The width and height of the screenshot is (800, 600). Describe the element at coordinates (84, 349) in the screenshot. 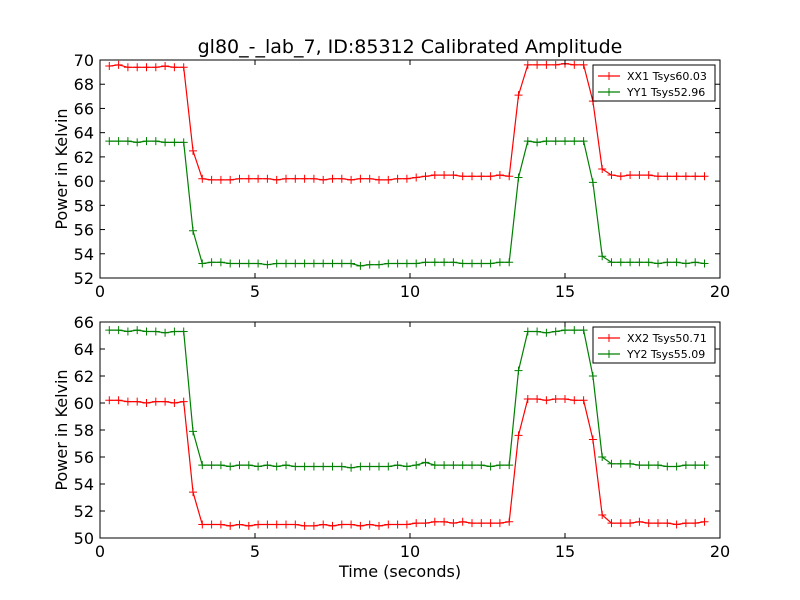

I see `y-tick-label: 64` at that location.